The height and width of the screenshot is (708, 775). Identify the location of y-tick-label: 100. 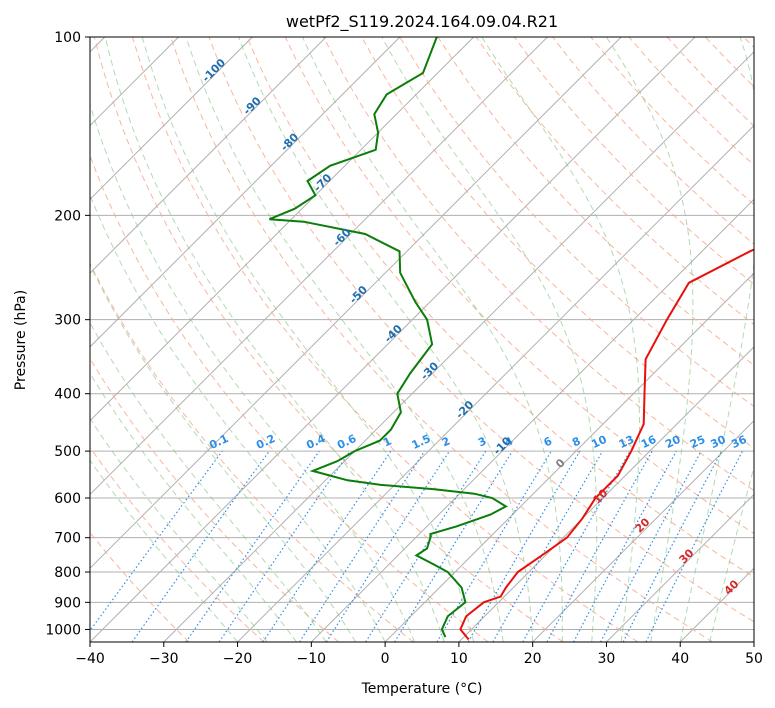
(67, 38).